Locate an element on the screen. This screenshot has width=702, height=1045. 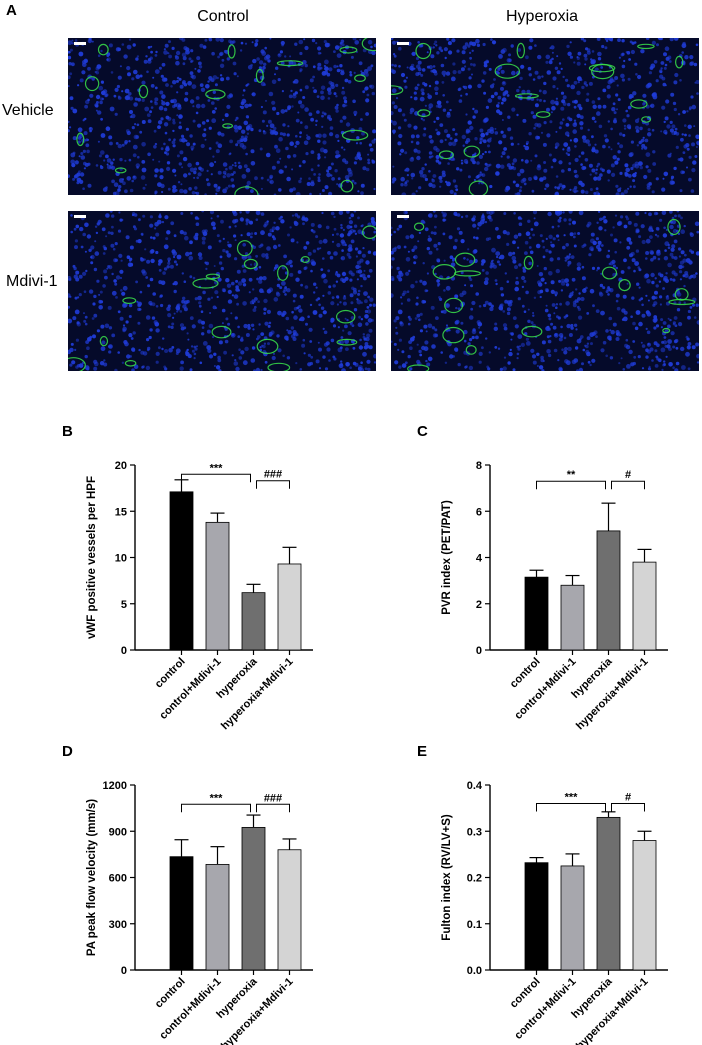
panel-letter: D is located at coordinates (67, 751).